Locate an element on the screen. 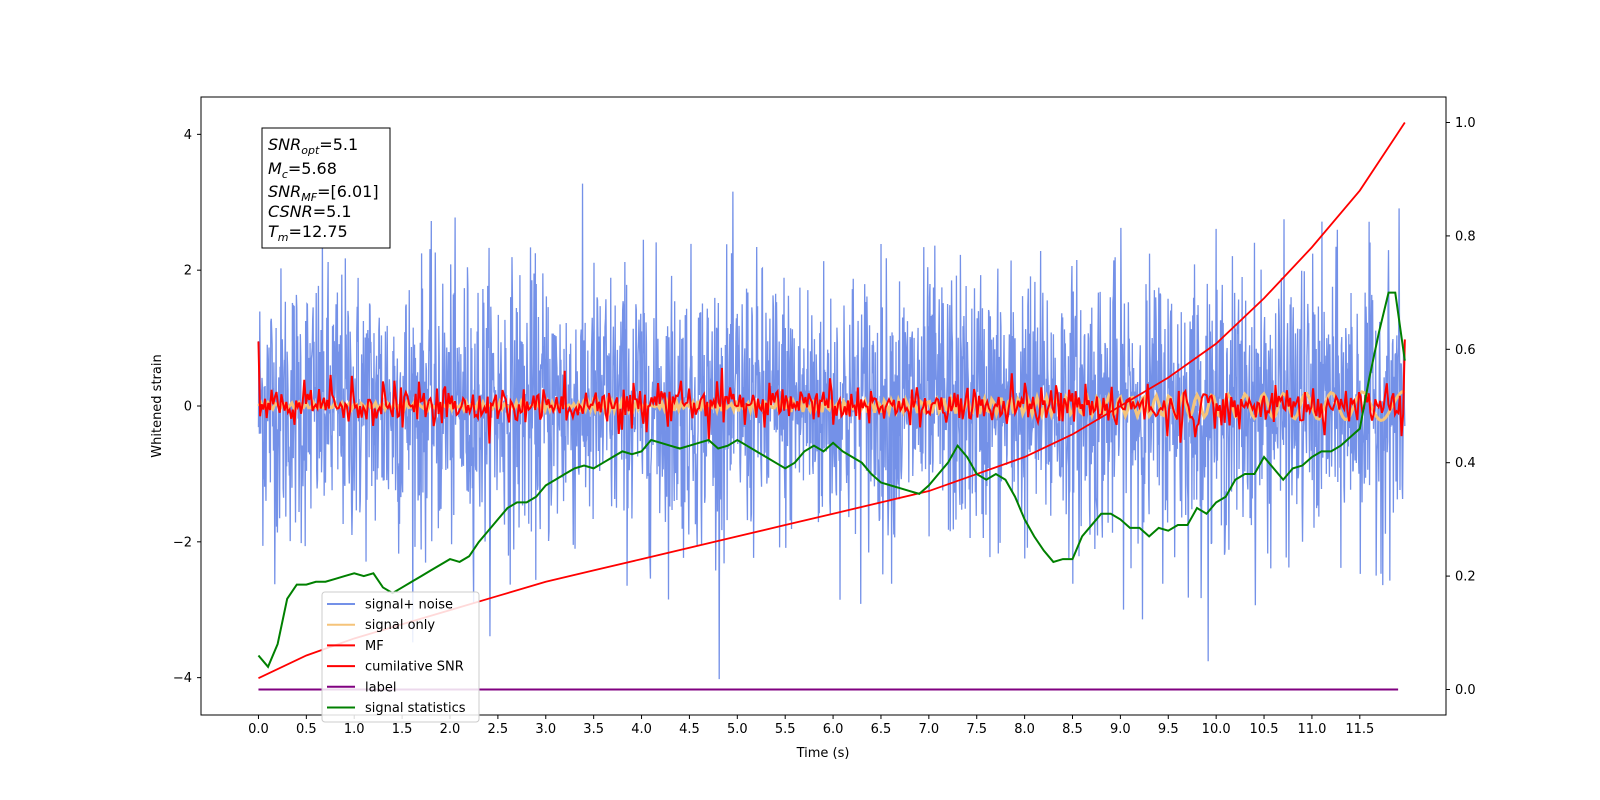  y-tick-label: −4 is located at coordinates (182, 678).